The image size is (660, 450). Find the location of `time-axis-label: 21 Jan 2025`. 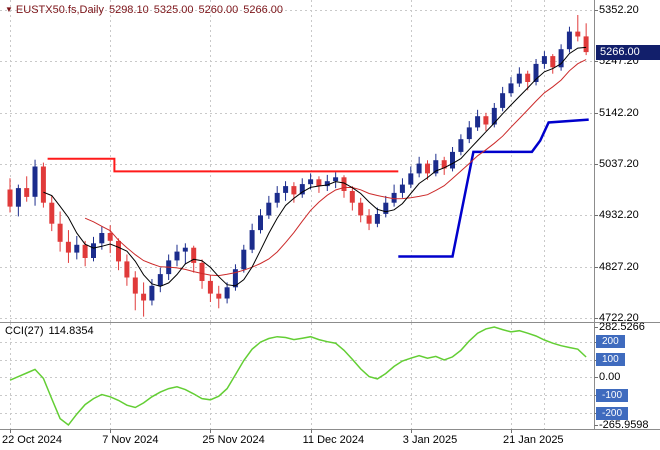

time-axis-label: 21 Jan 2025 is located at coordinates (533, 440).